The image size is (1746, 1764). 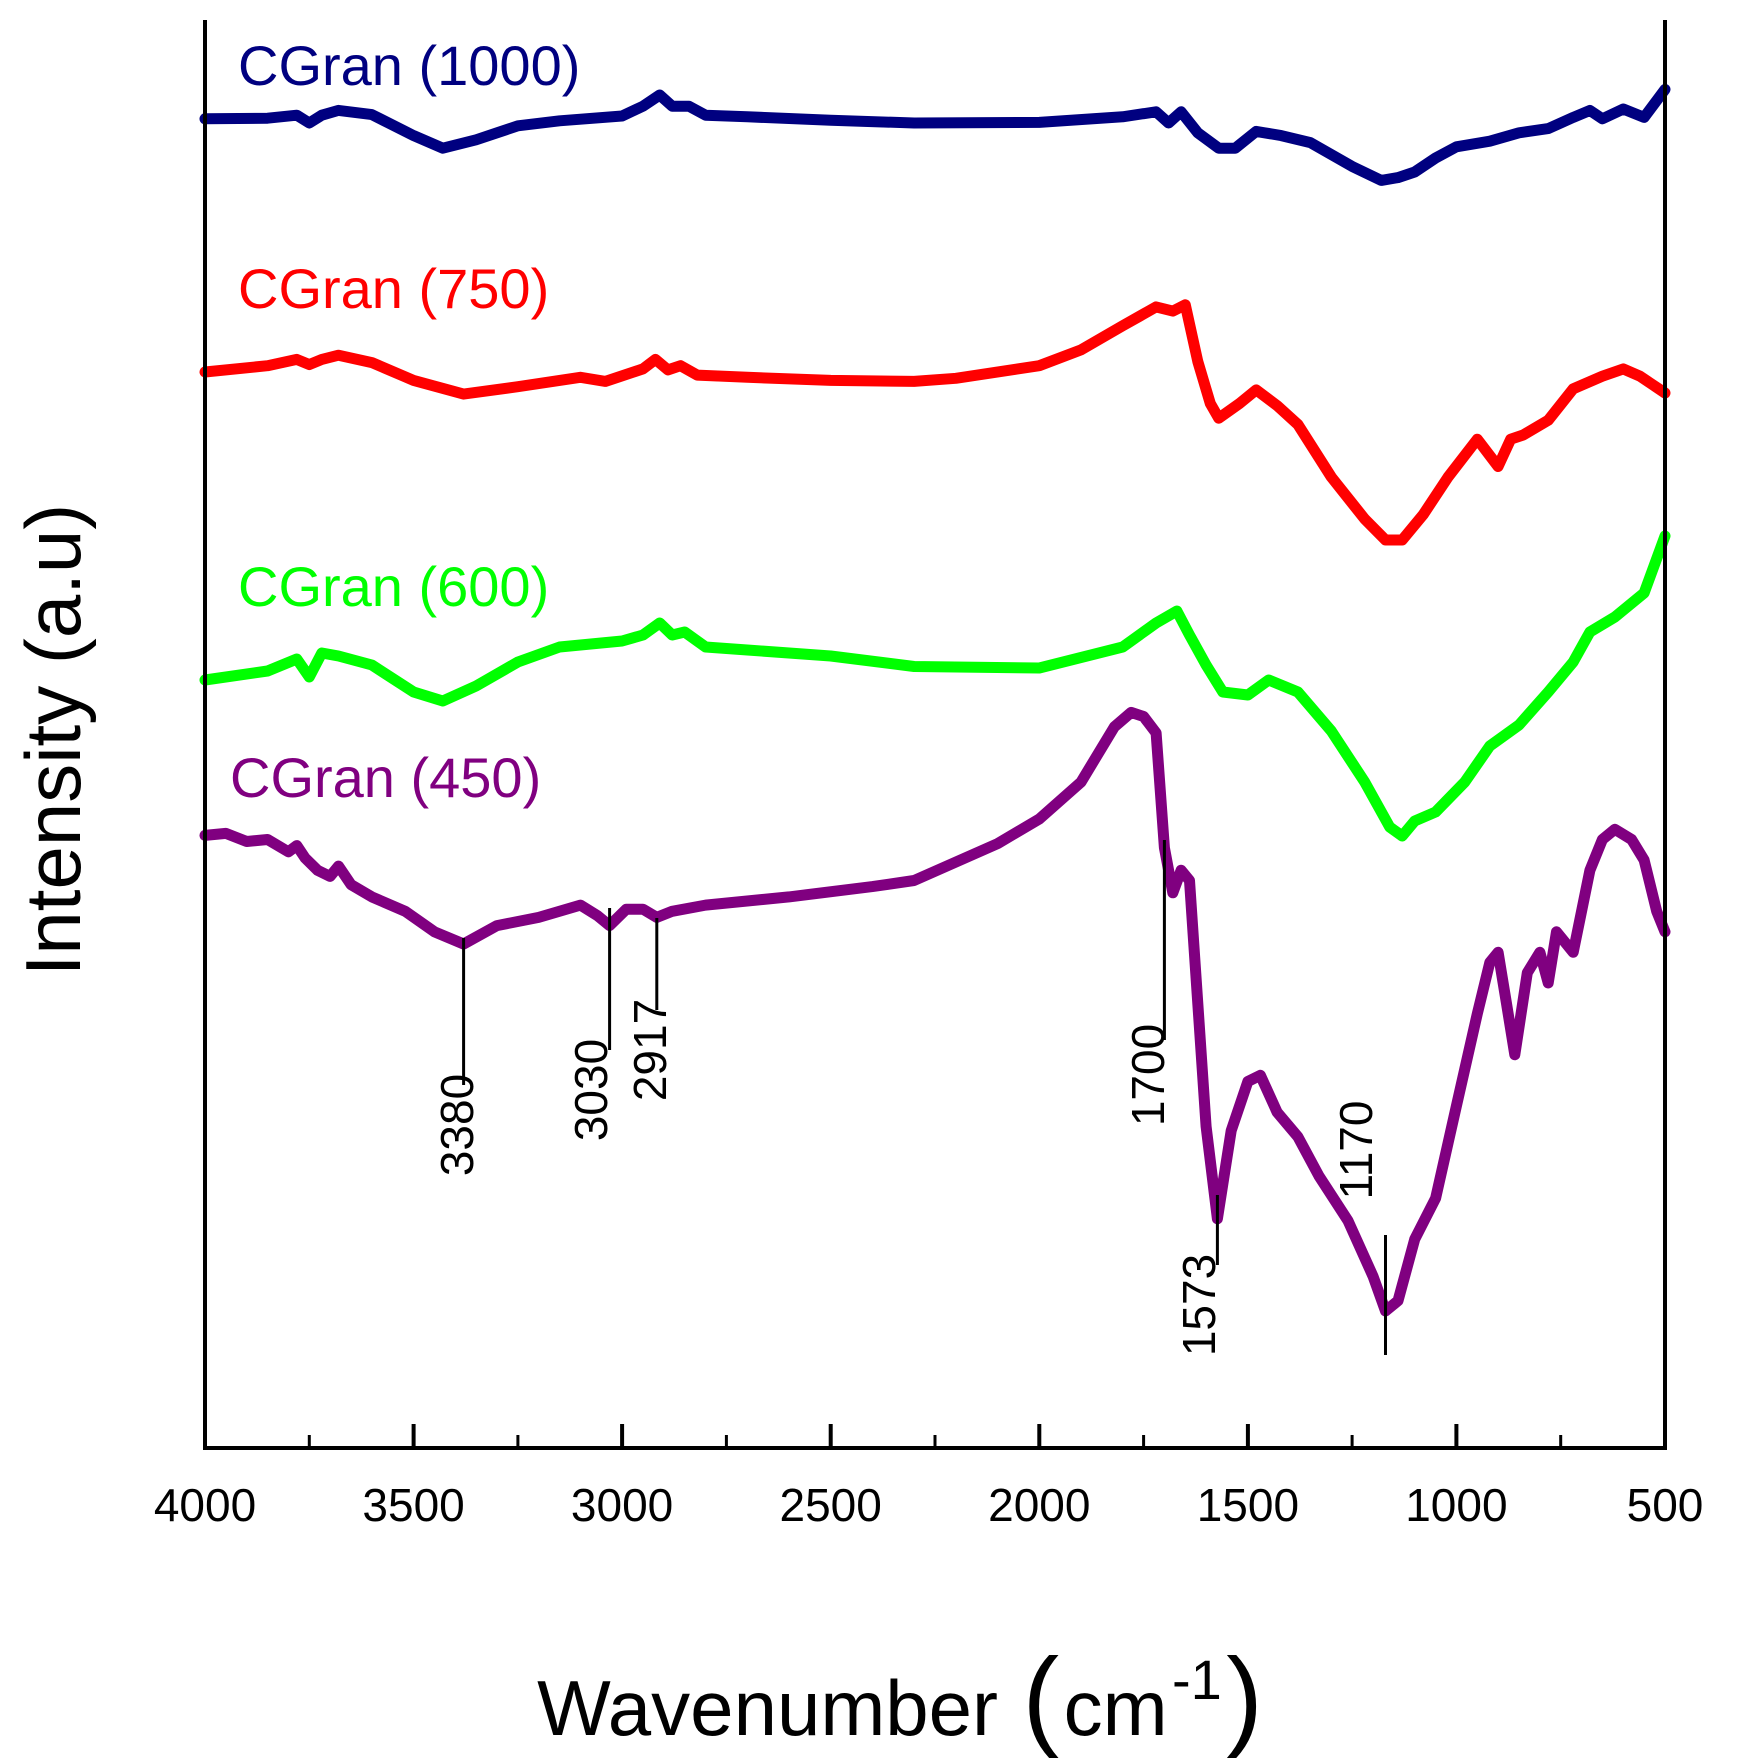 What do you see at coordinates (831, 1505) in the screenshot?
I see `x-tick-label-2500: 2500` at bounding box center [831, 1505].